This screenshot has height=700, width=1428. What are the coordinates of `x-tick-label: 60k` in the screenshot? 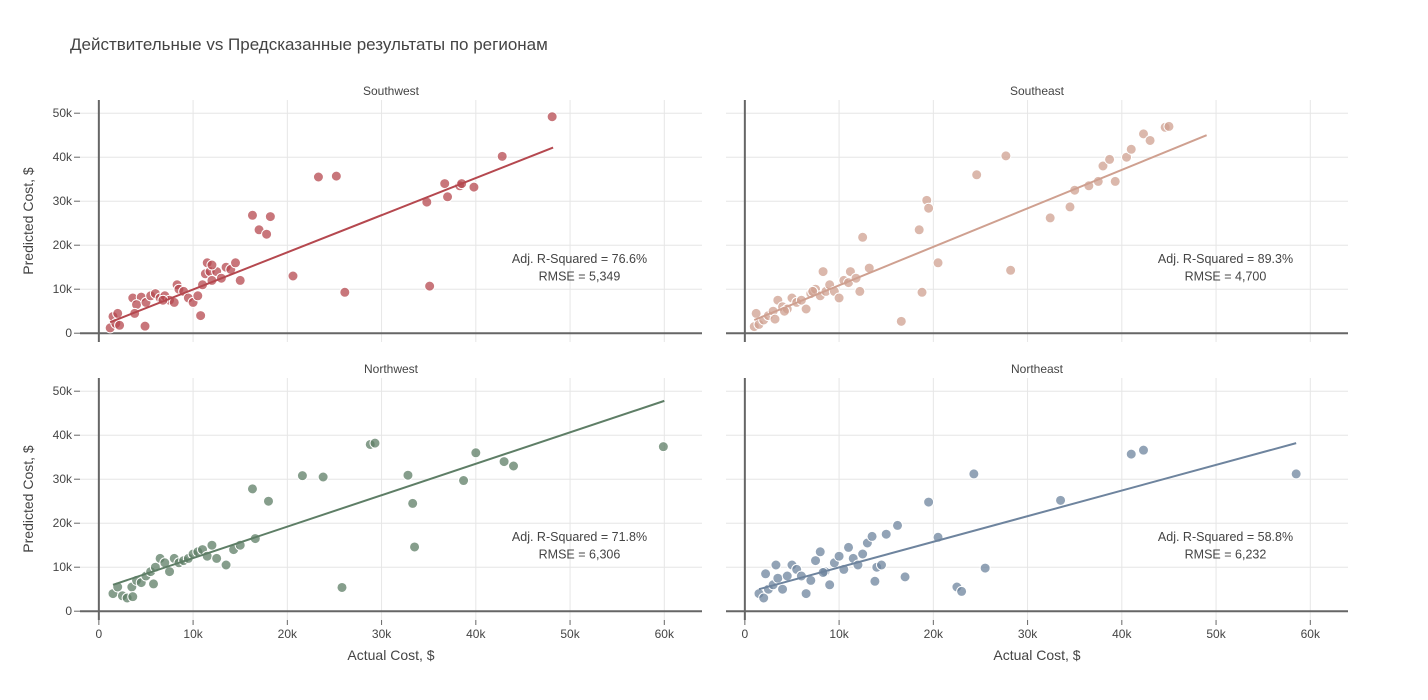 It's located at (1311, 634).